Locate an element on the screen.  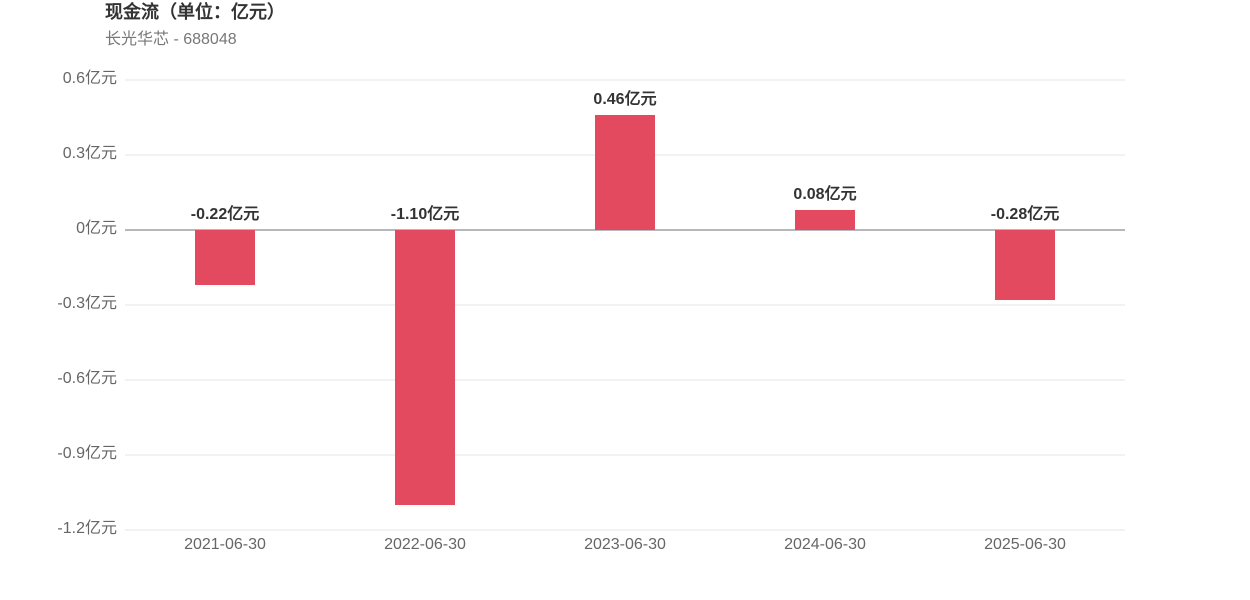
value-label: -0.22亿元 is located at coordinates (225, 213).